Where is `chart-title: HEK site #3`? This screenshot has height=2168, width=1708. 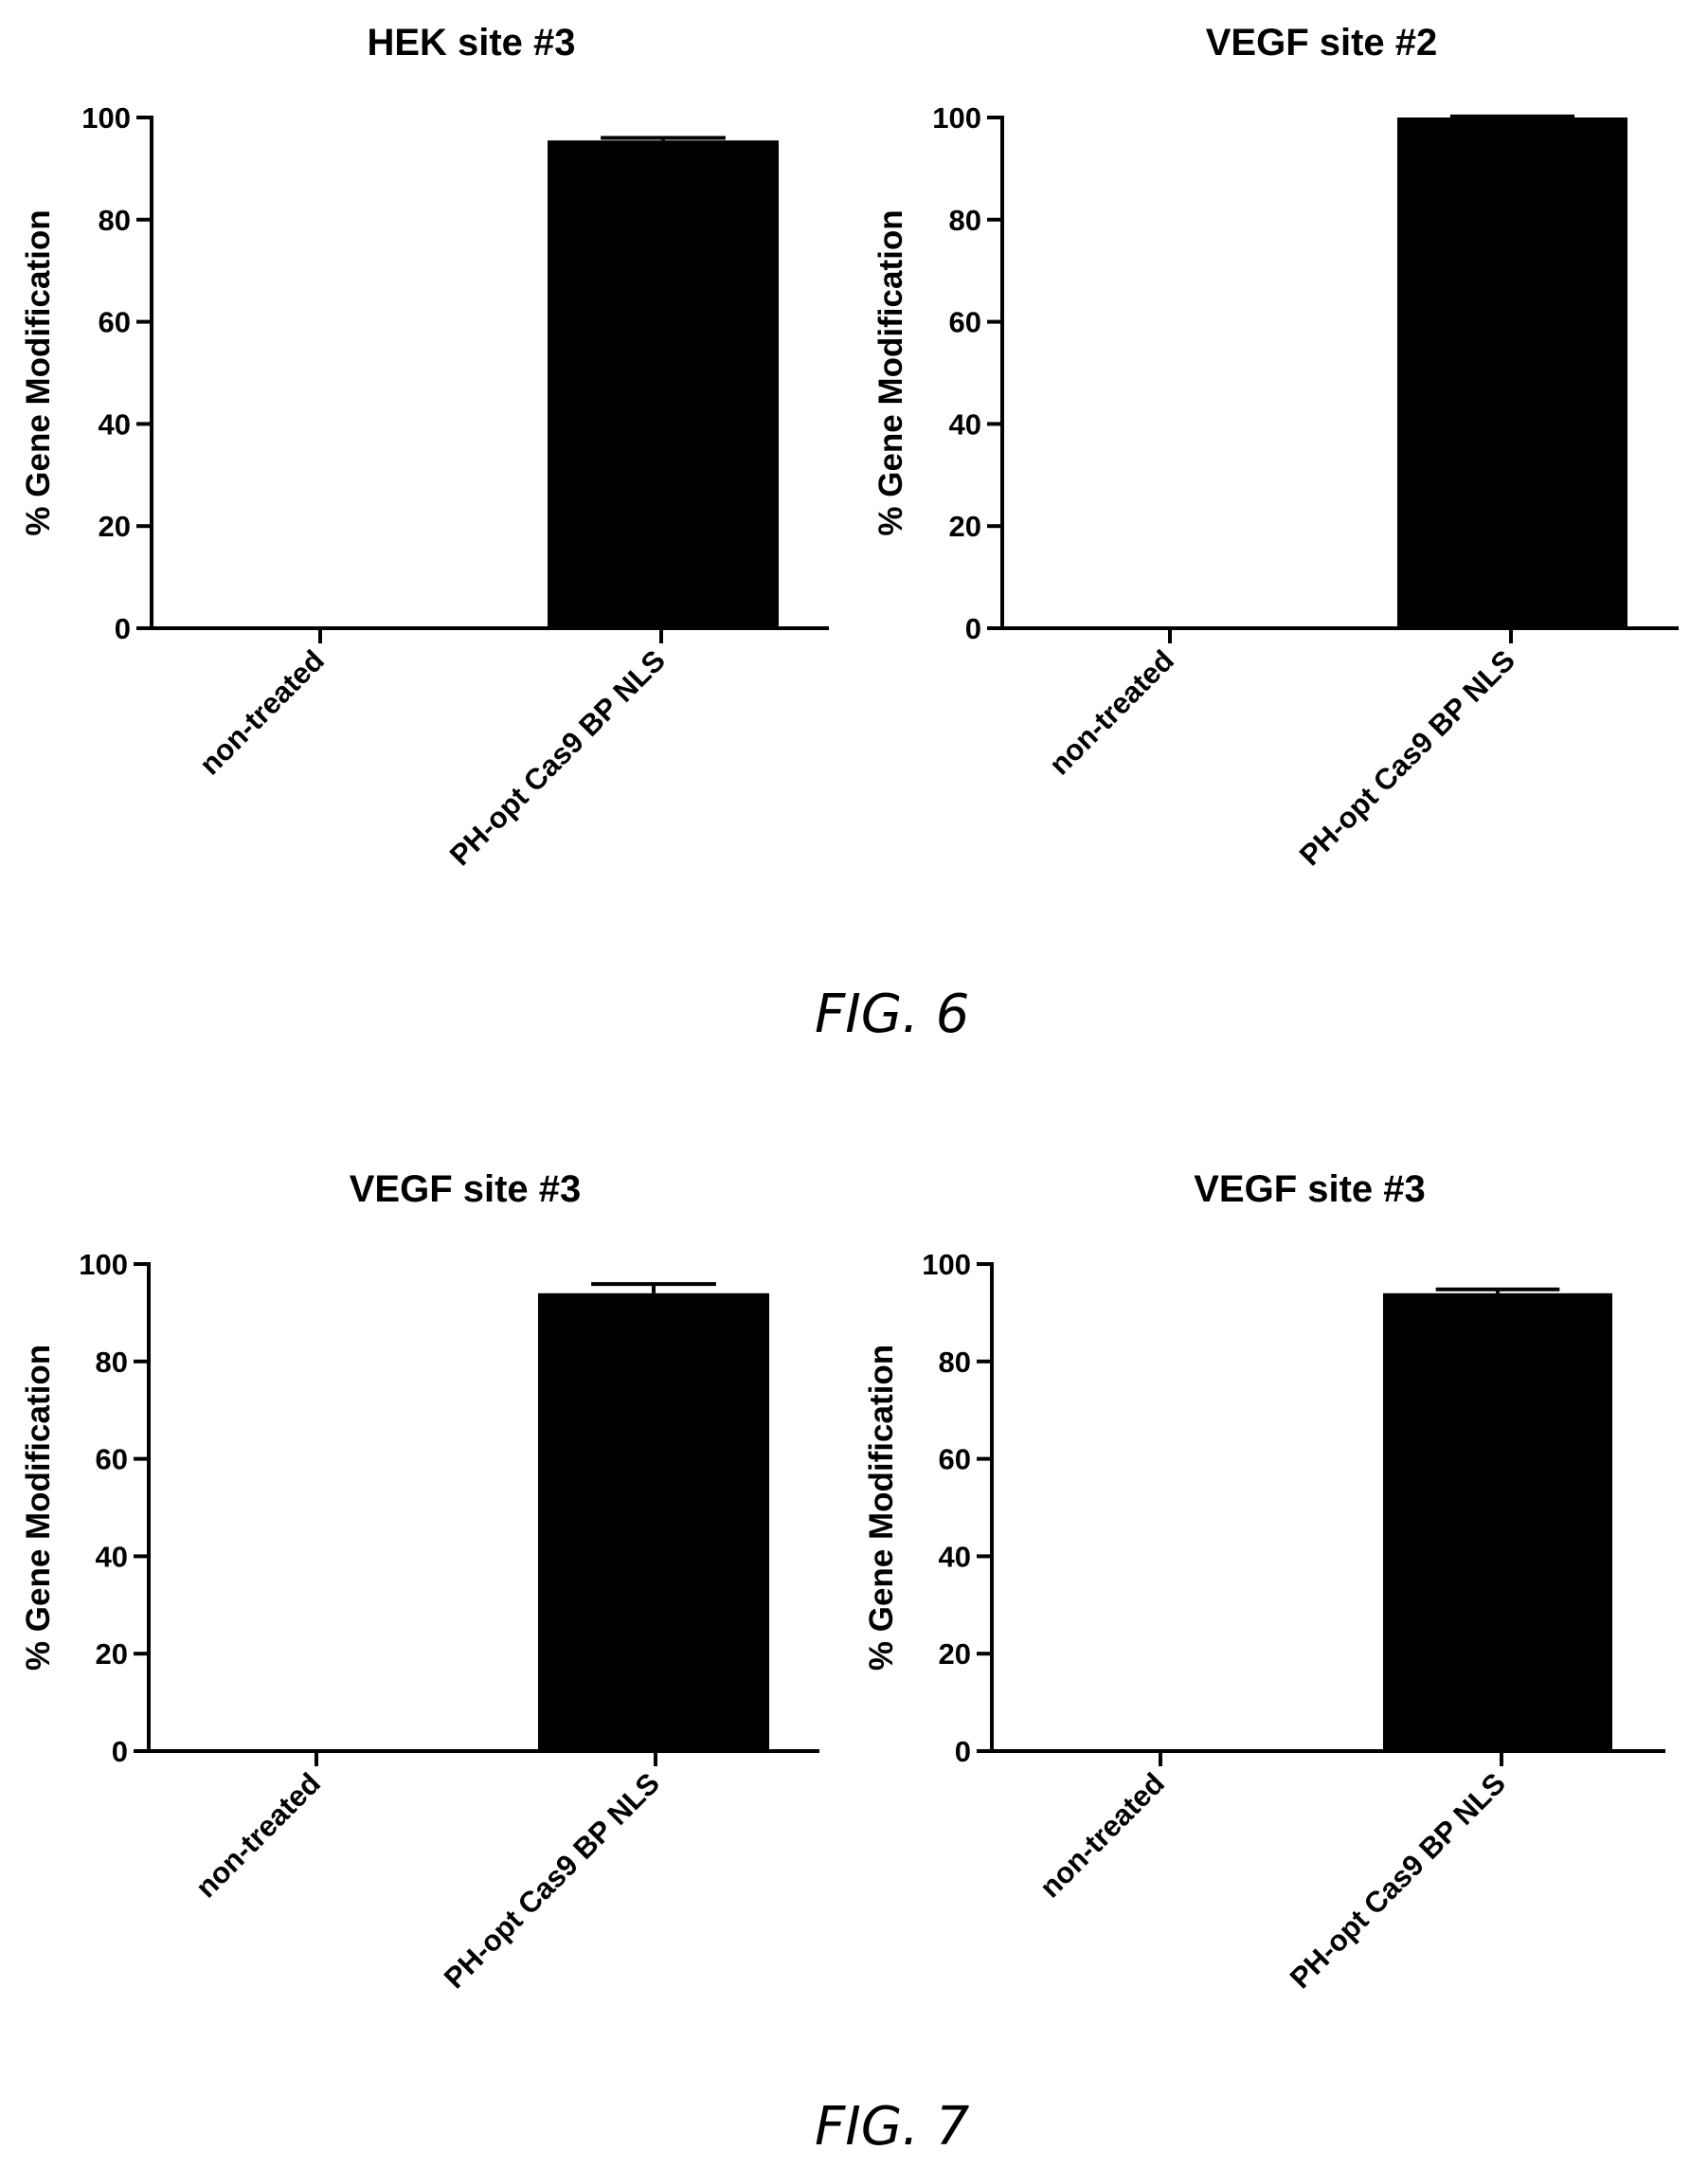
chart-title: HEK site #3 is located at coordinates (471, 42).